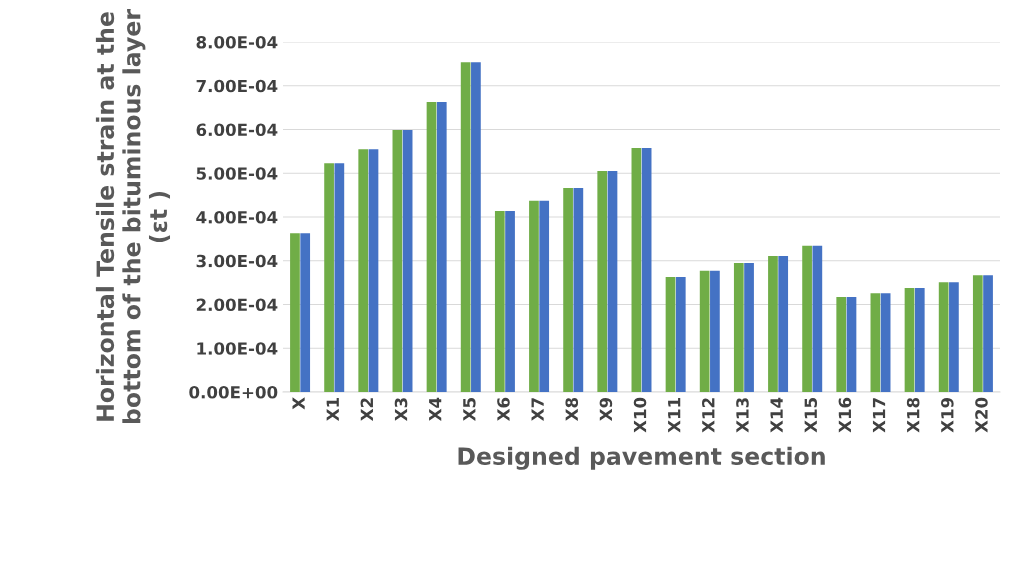 Image resolution: width=1016 pixels, height=580 pixels. I want to click on x-tick-label: X1, so click(332, 409).